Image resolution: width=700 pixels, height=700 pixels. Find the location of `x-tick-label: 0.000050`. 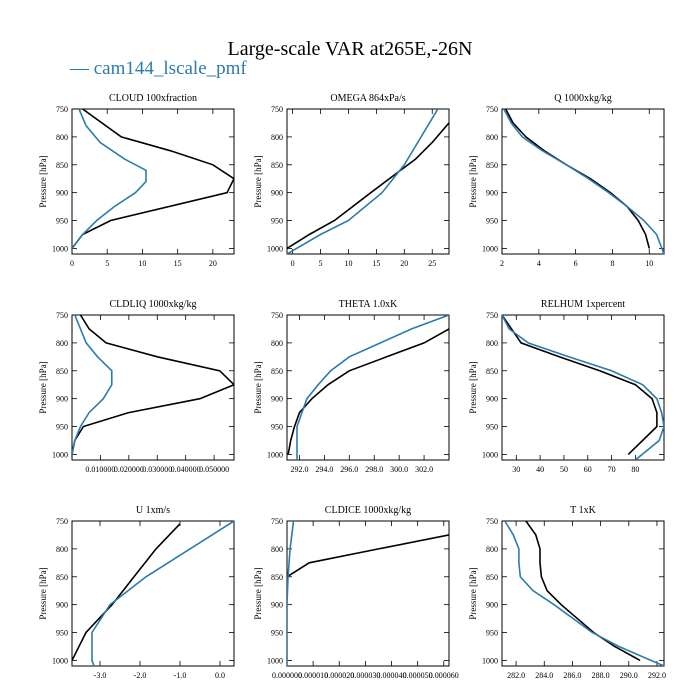

x-tick-label: 0.000050 is located at coordinates (418, 675).